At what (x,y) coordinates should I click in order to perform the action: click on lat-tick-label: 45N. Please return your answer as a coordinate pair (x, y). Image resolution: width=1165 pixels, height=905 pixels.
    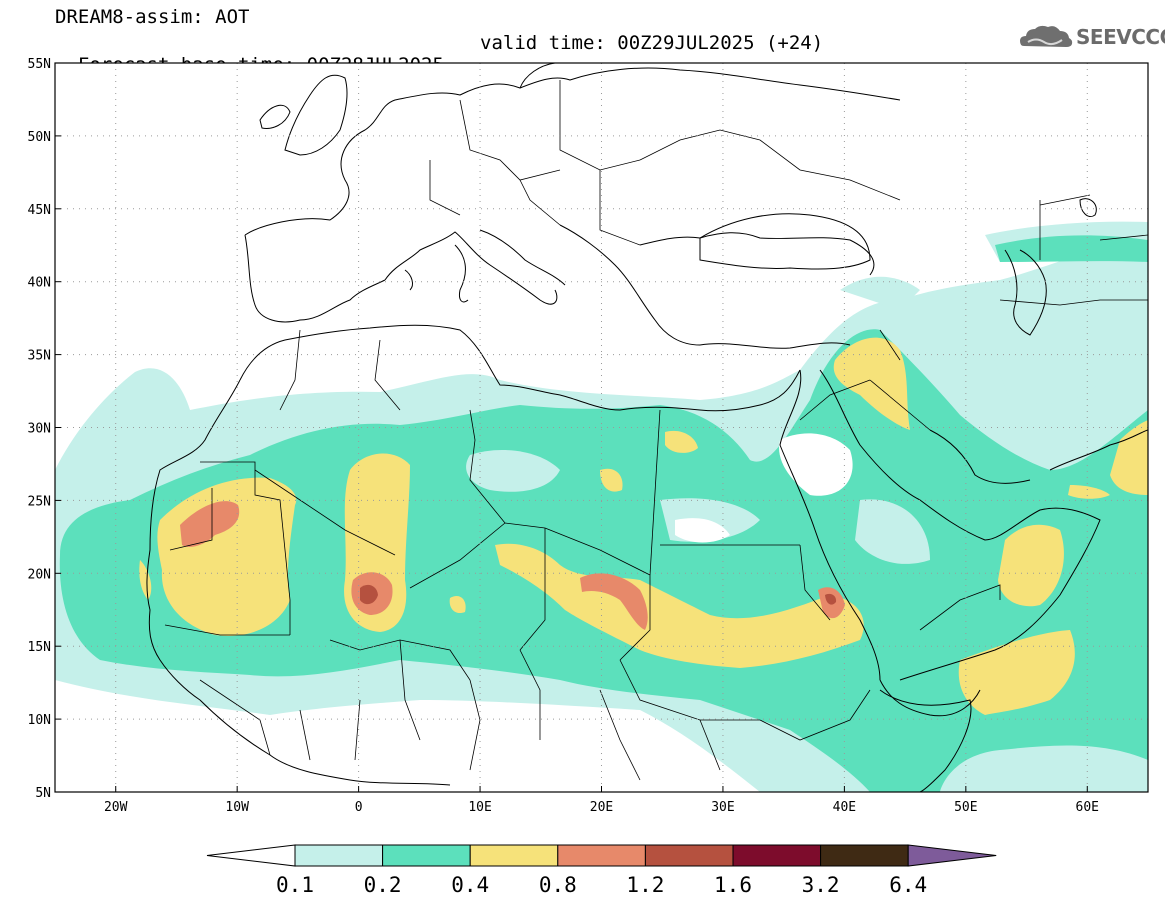
    Looking at the image, I should click on (39, 210).